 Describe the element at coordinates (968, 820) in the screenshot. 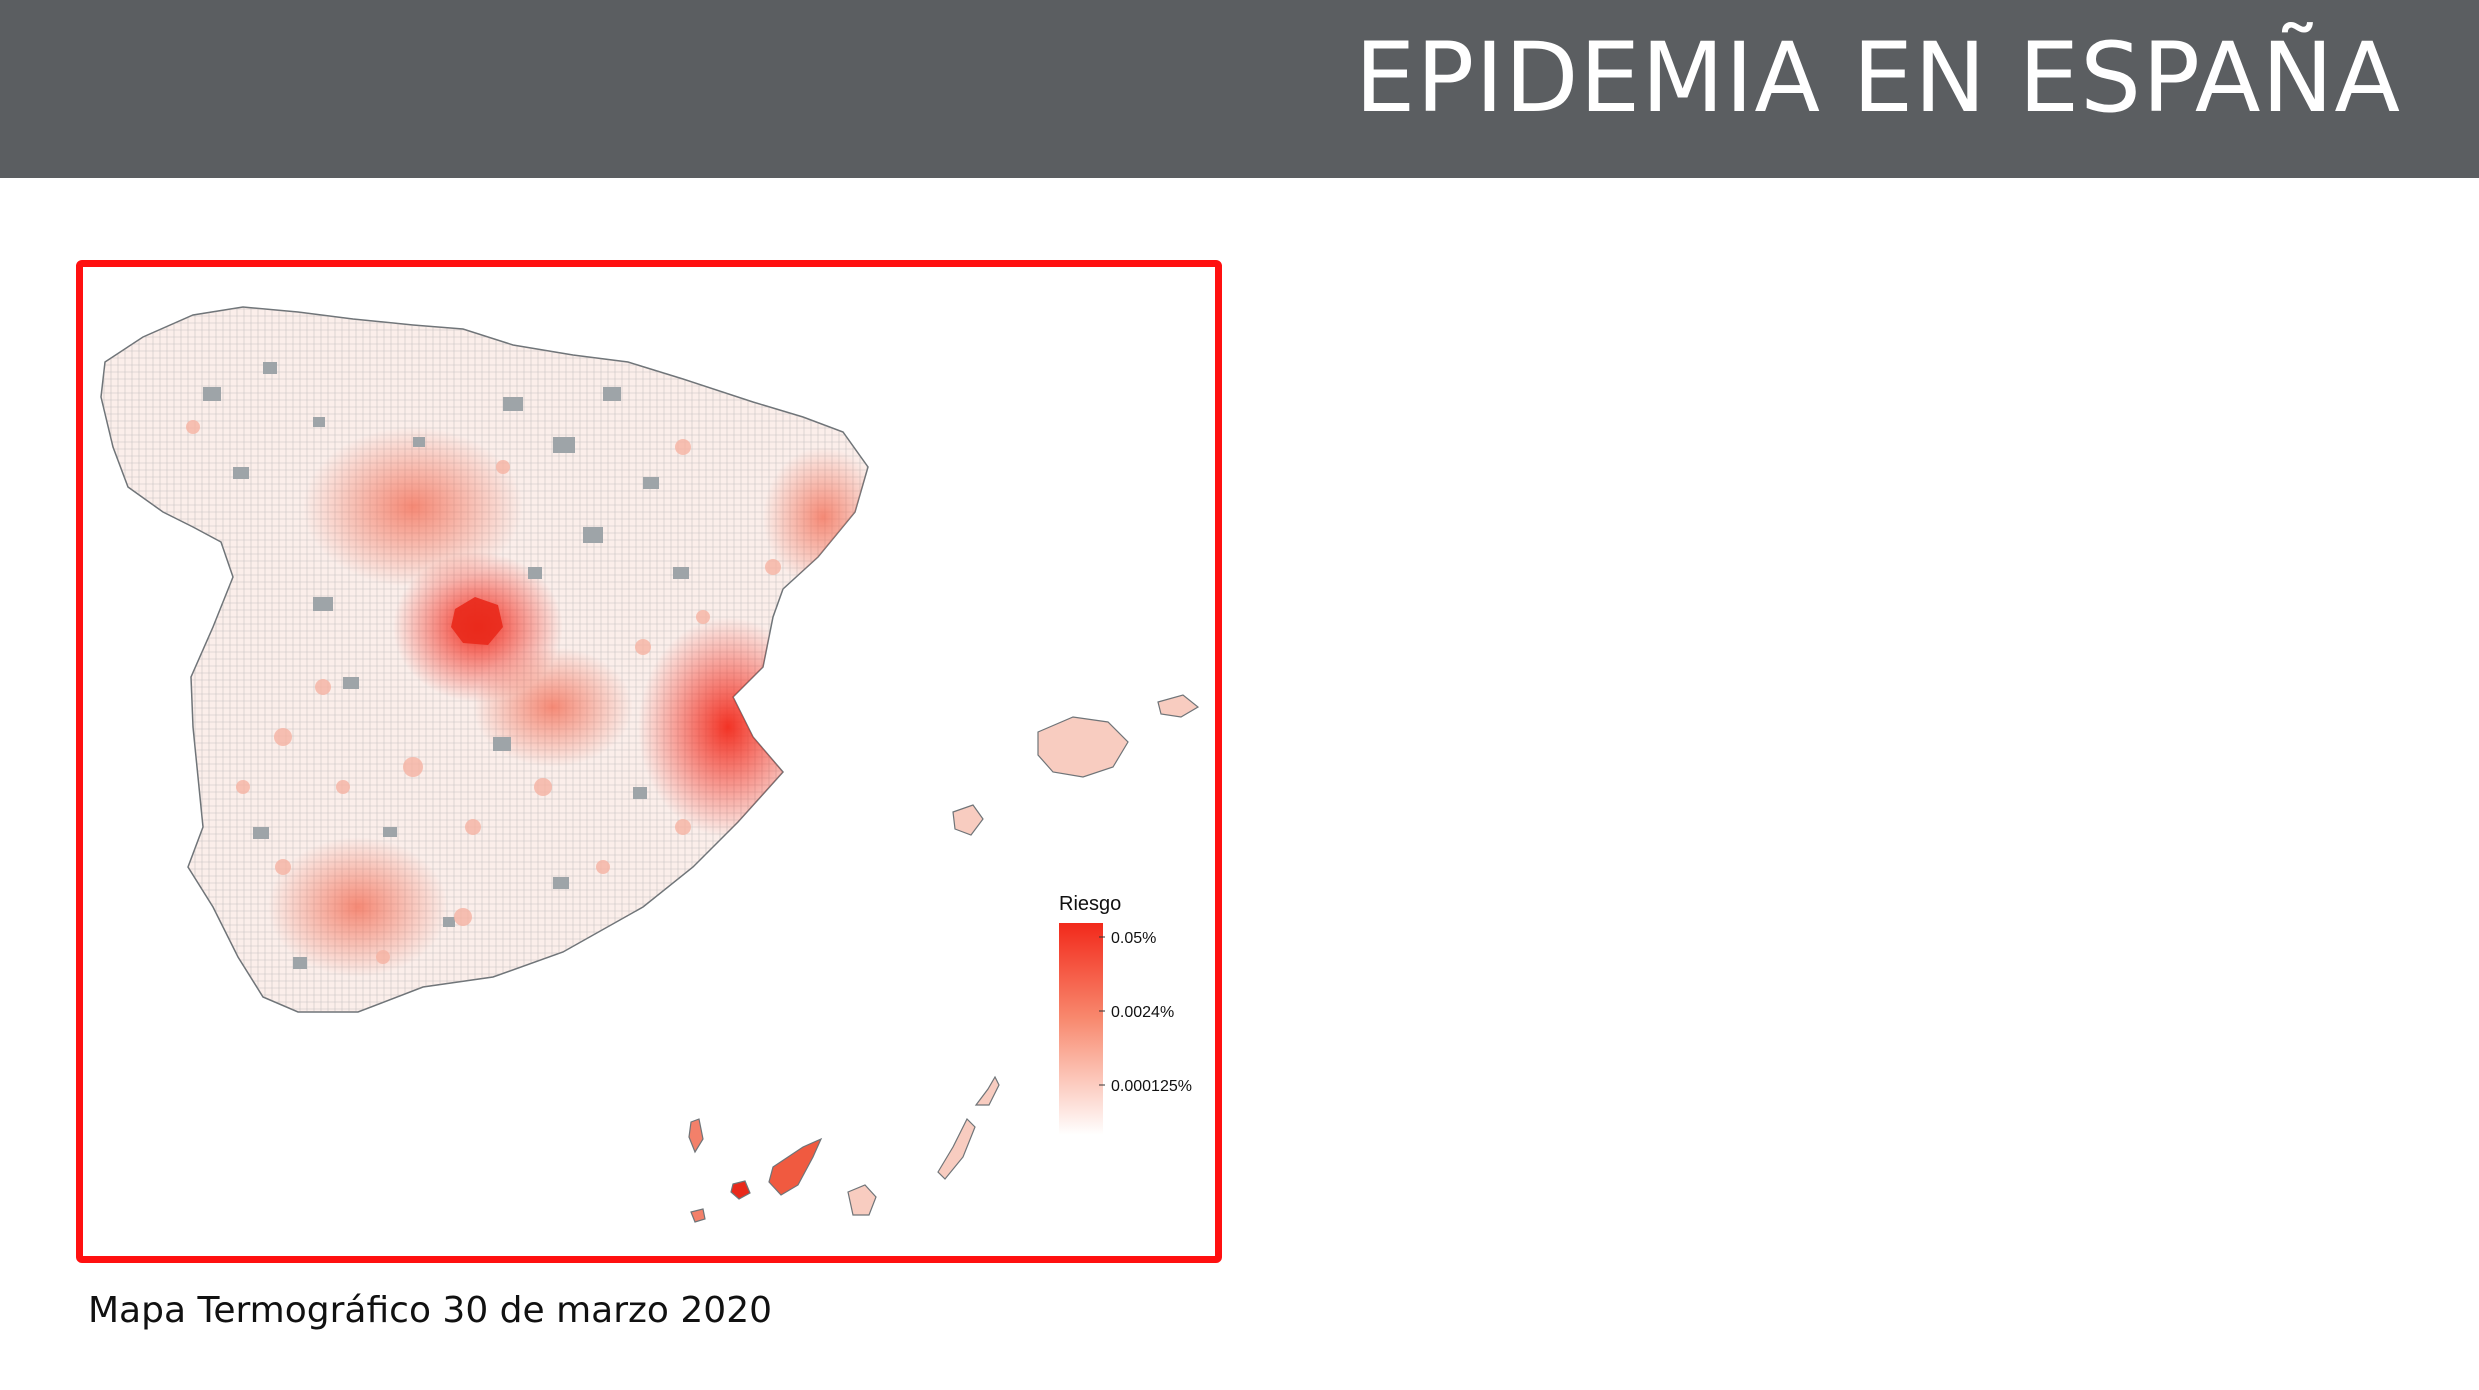

I see `ibiza` at that location.